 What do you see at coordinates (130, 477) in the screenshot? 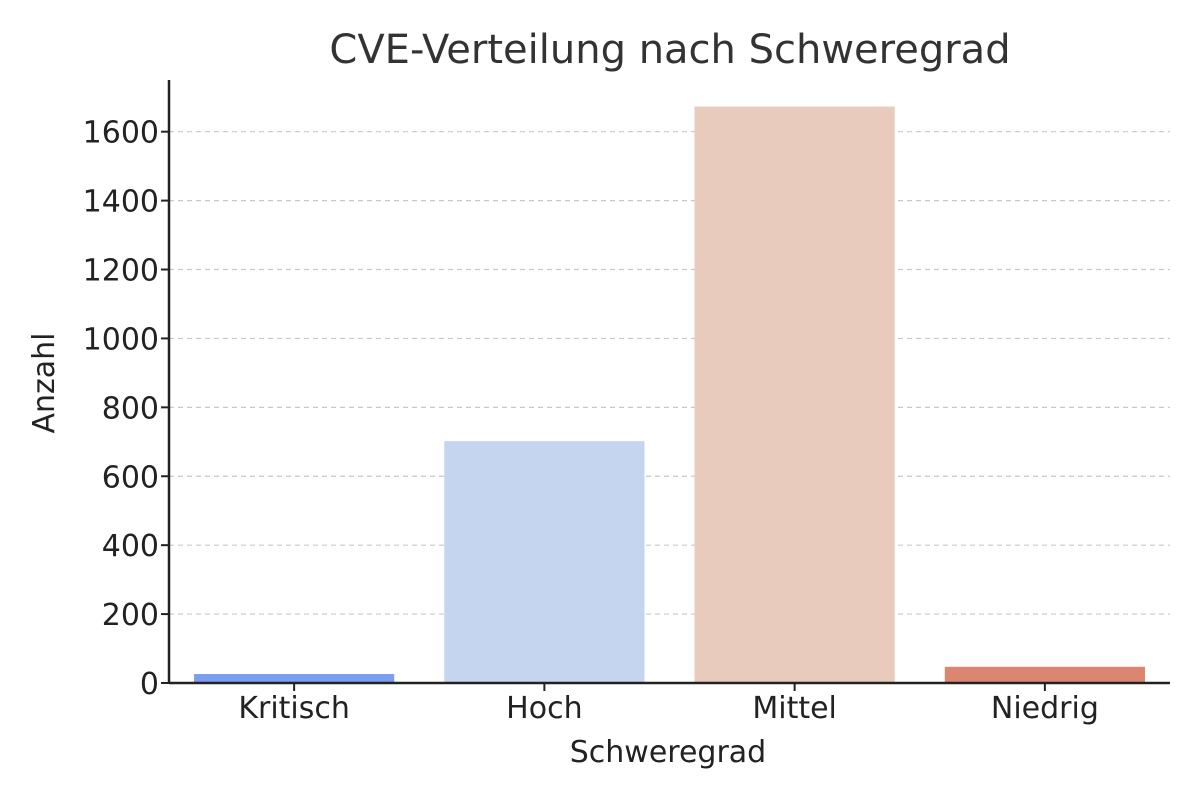
I see `y-tick-label: 600` at bounding box center [130, 477].